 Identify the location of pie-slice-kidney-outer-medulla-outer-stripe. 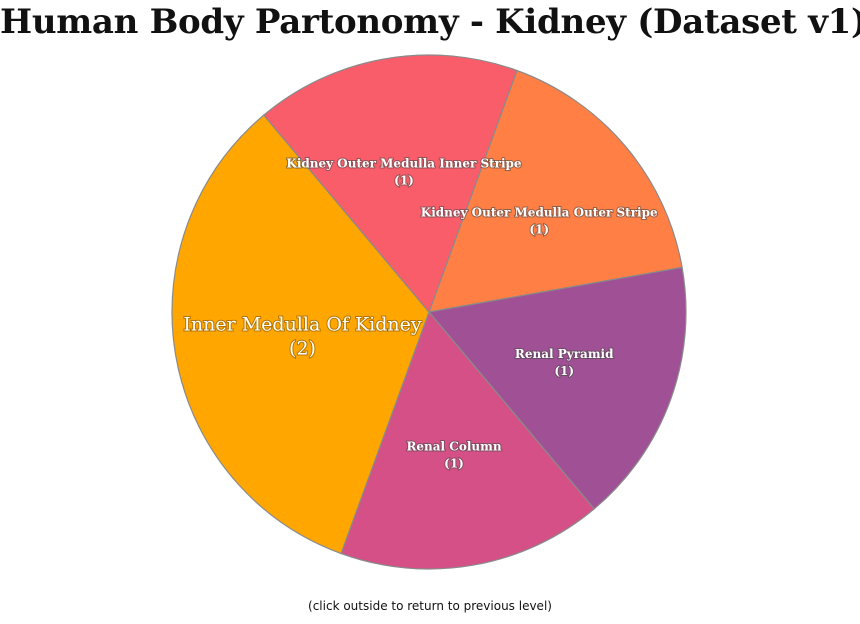
(555, 191).